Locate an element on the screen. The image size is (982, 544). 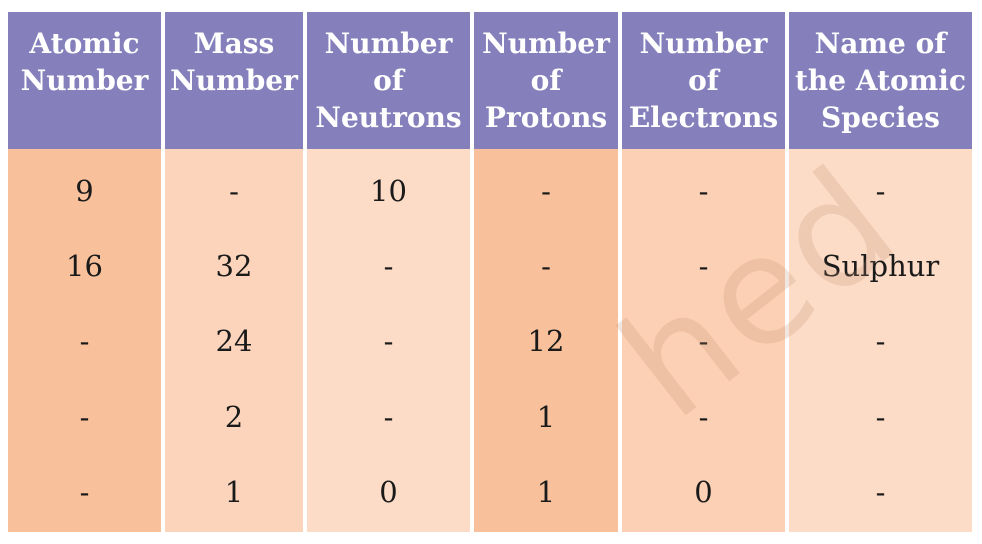
header-line: the Atomic is located at coordinates (880, 80).